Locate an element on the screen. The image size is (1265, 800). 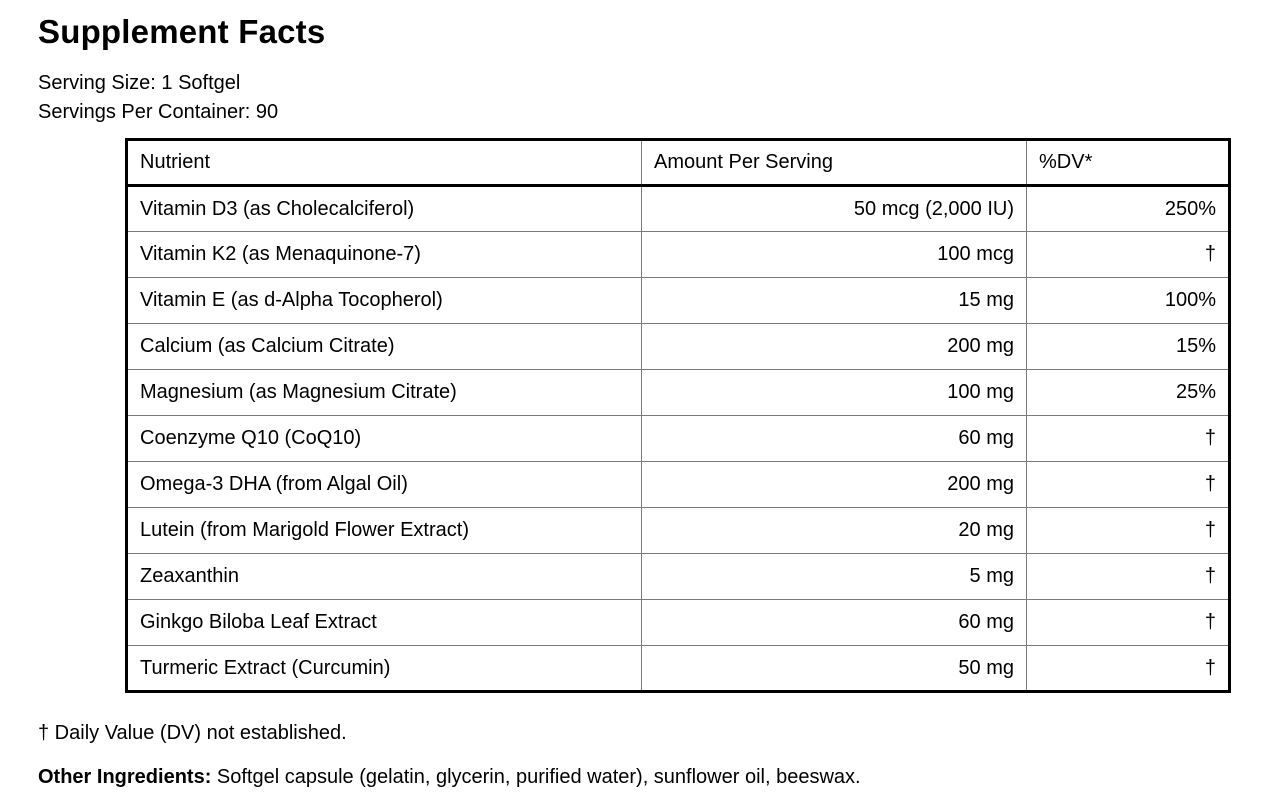
nutrient-cell: Ginkgo Biloba Leaf Extract is located at coordinates (384, 622).